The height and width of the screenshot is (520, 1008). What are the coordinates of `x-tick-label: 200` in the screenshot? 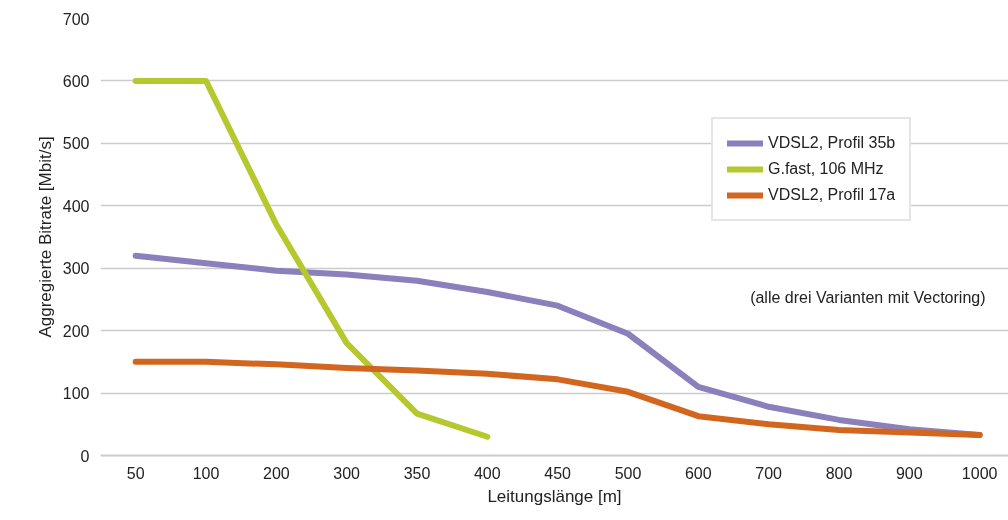 It's located at (276, 473).